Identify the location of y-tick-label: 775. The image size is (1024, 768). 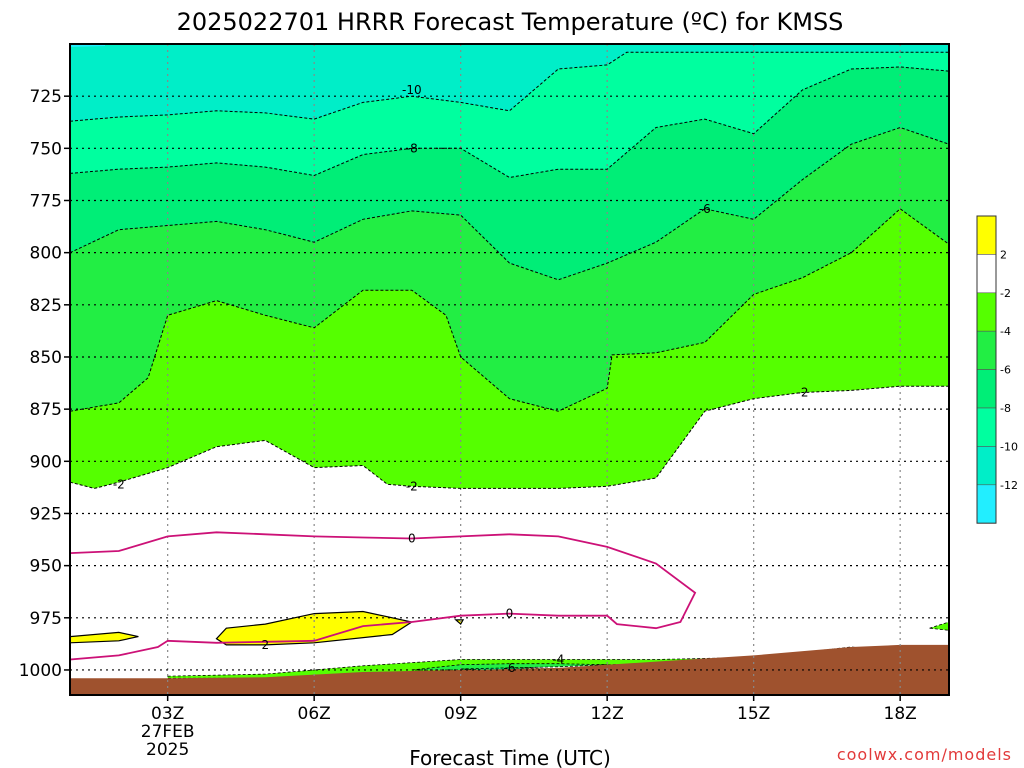
(46, 201).